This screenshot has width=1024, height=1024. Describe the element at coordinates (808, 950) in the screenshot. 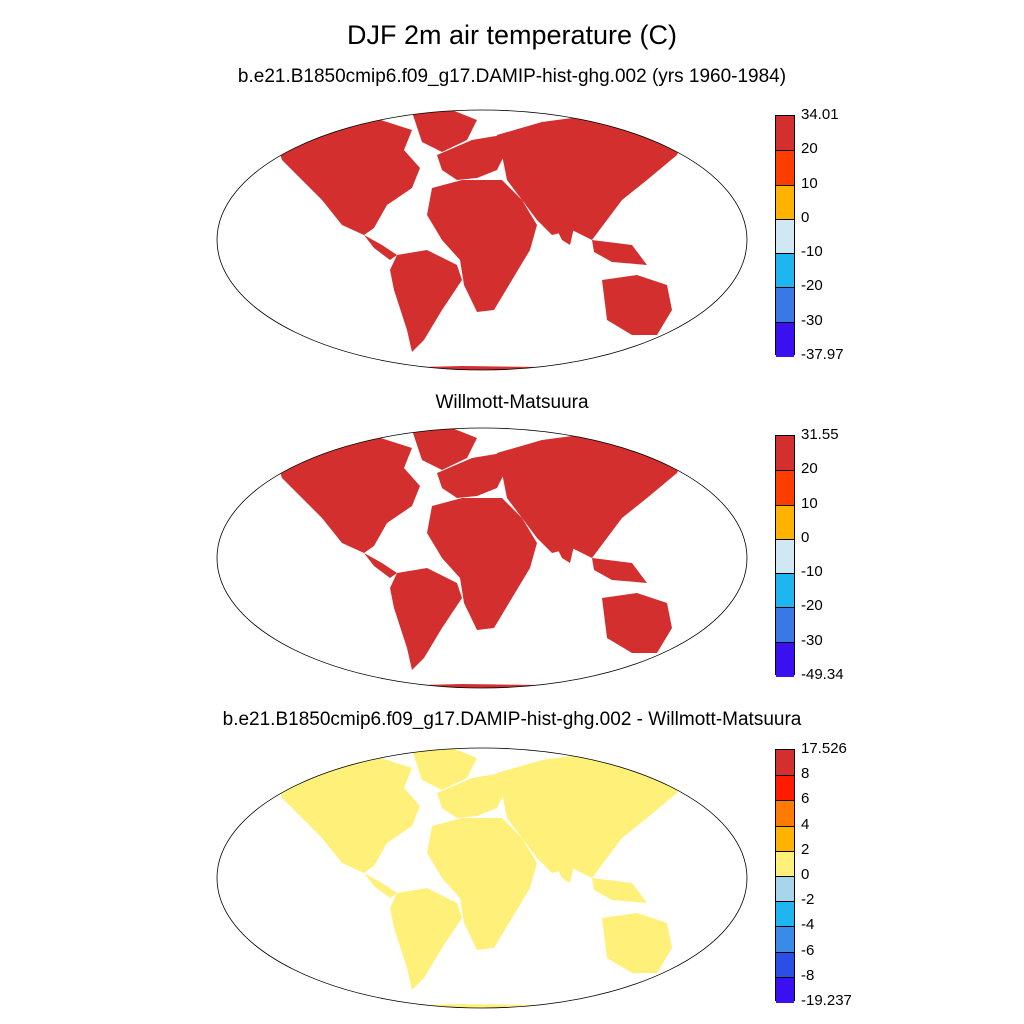

I see `colorbar-label: -6` at that location.